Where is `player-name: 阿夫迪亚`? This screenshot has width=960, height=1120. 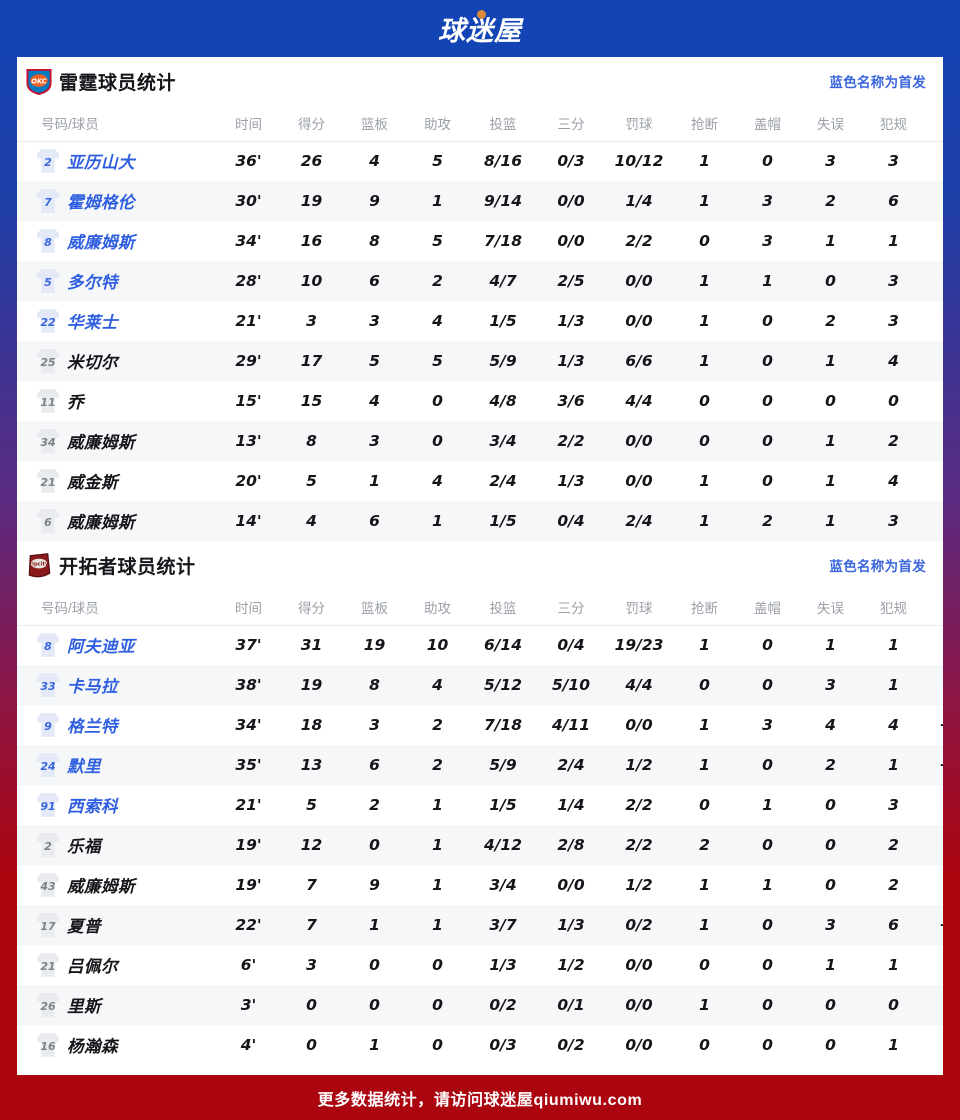
player-name: 阿夫迪亚 is located at coordinates (101, 647).